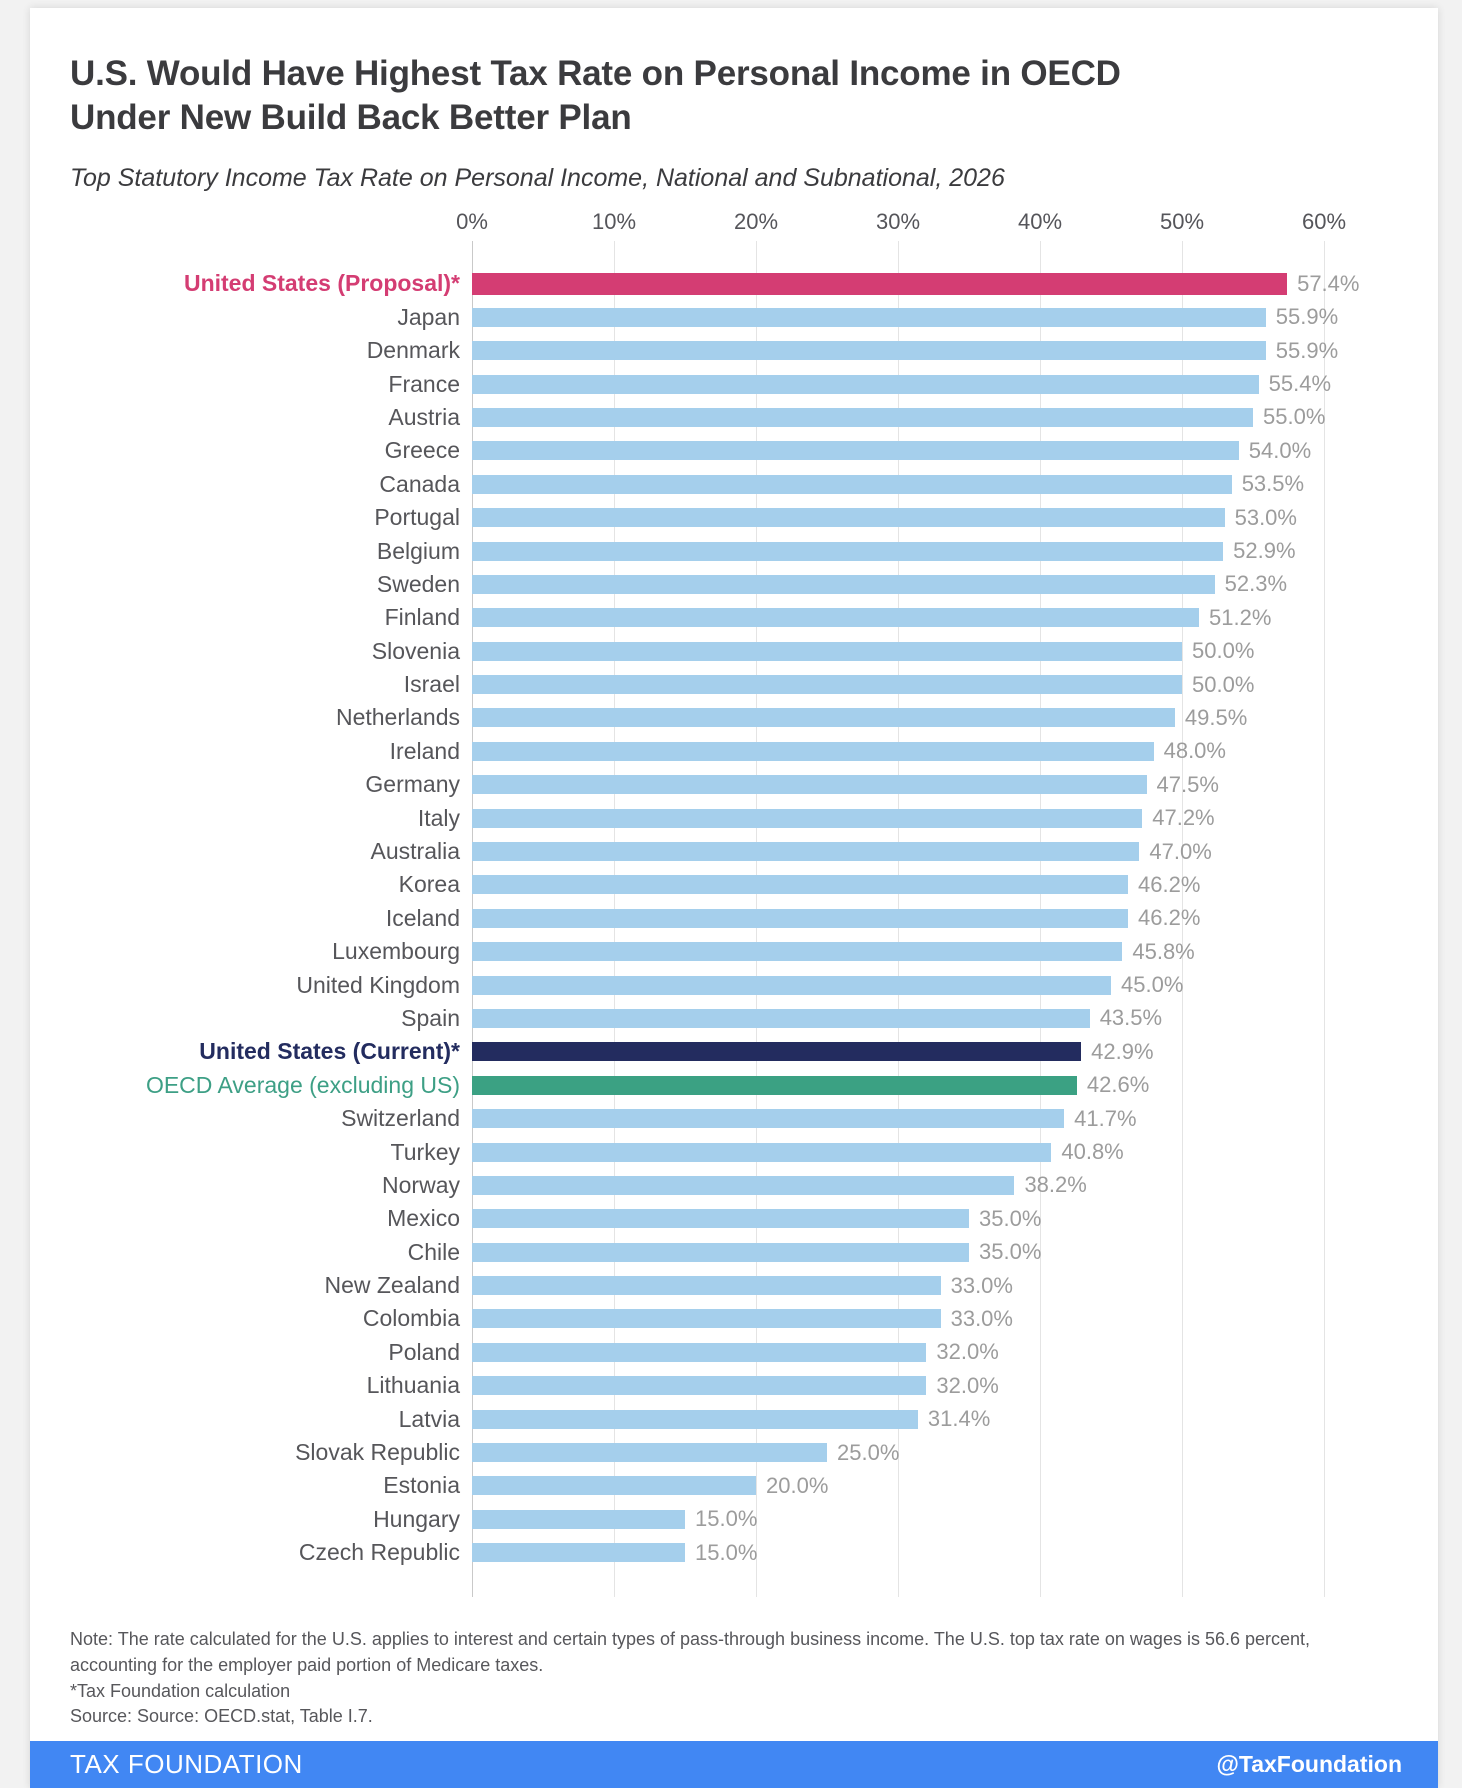 This screenshot has width=1462, height=1788. What do you see at coordinates (428, 316) in the screenshot?
I see `country-label: Japan` at bounding box center [428, 316].